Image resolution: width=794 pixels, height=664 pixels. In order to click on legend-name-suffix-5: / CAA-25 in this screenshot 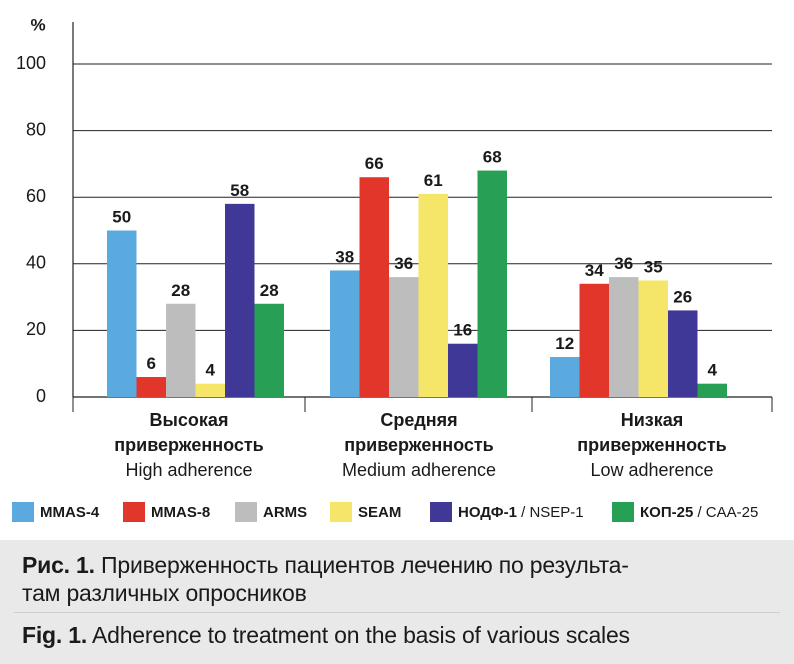, I will do `click(725, 512)`.